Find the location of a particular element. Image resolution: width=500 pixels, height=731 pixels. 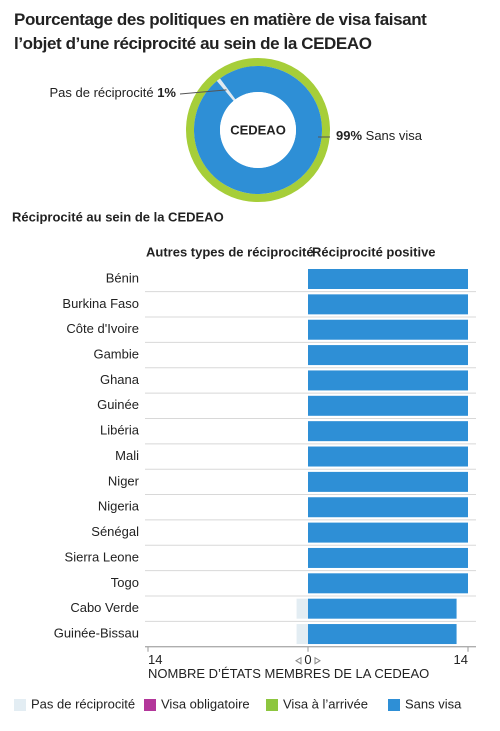

category-label: Niger is located at coordinates (124, 480).